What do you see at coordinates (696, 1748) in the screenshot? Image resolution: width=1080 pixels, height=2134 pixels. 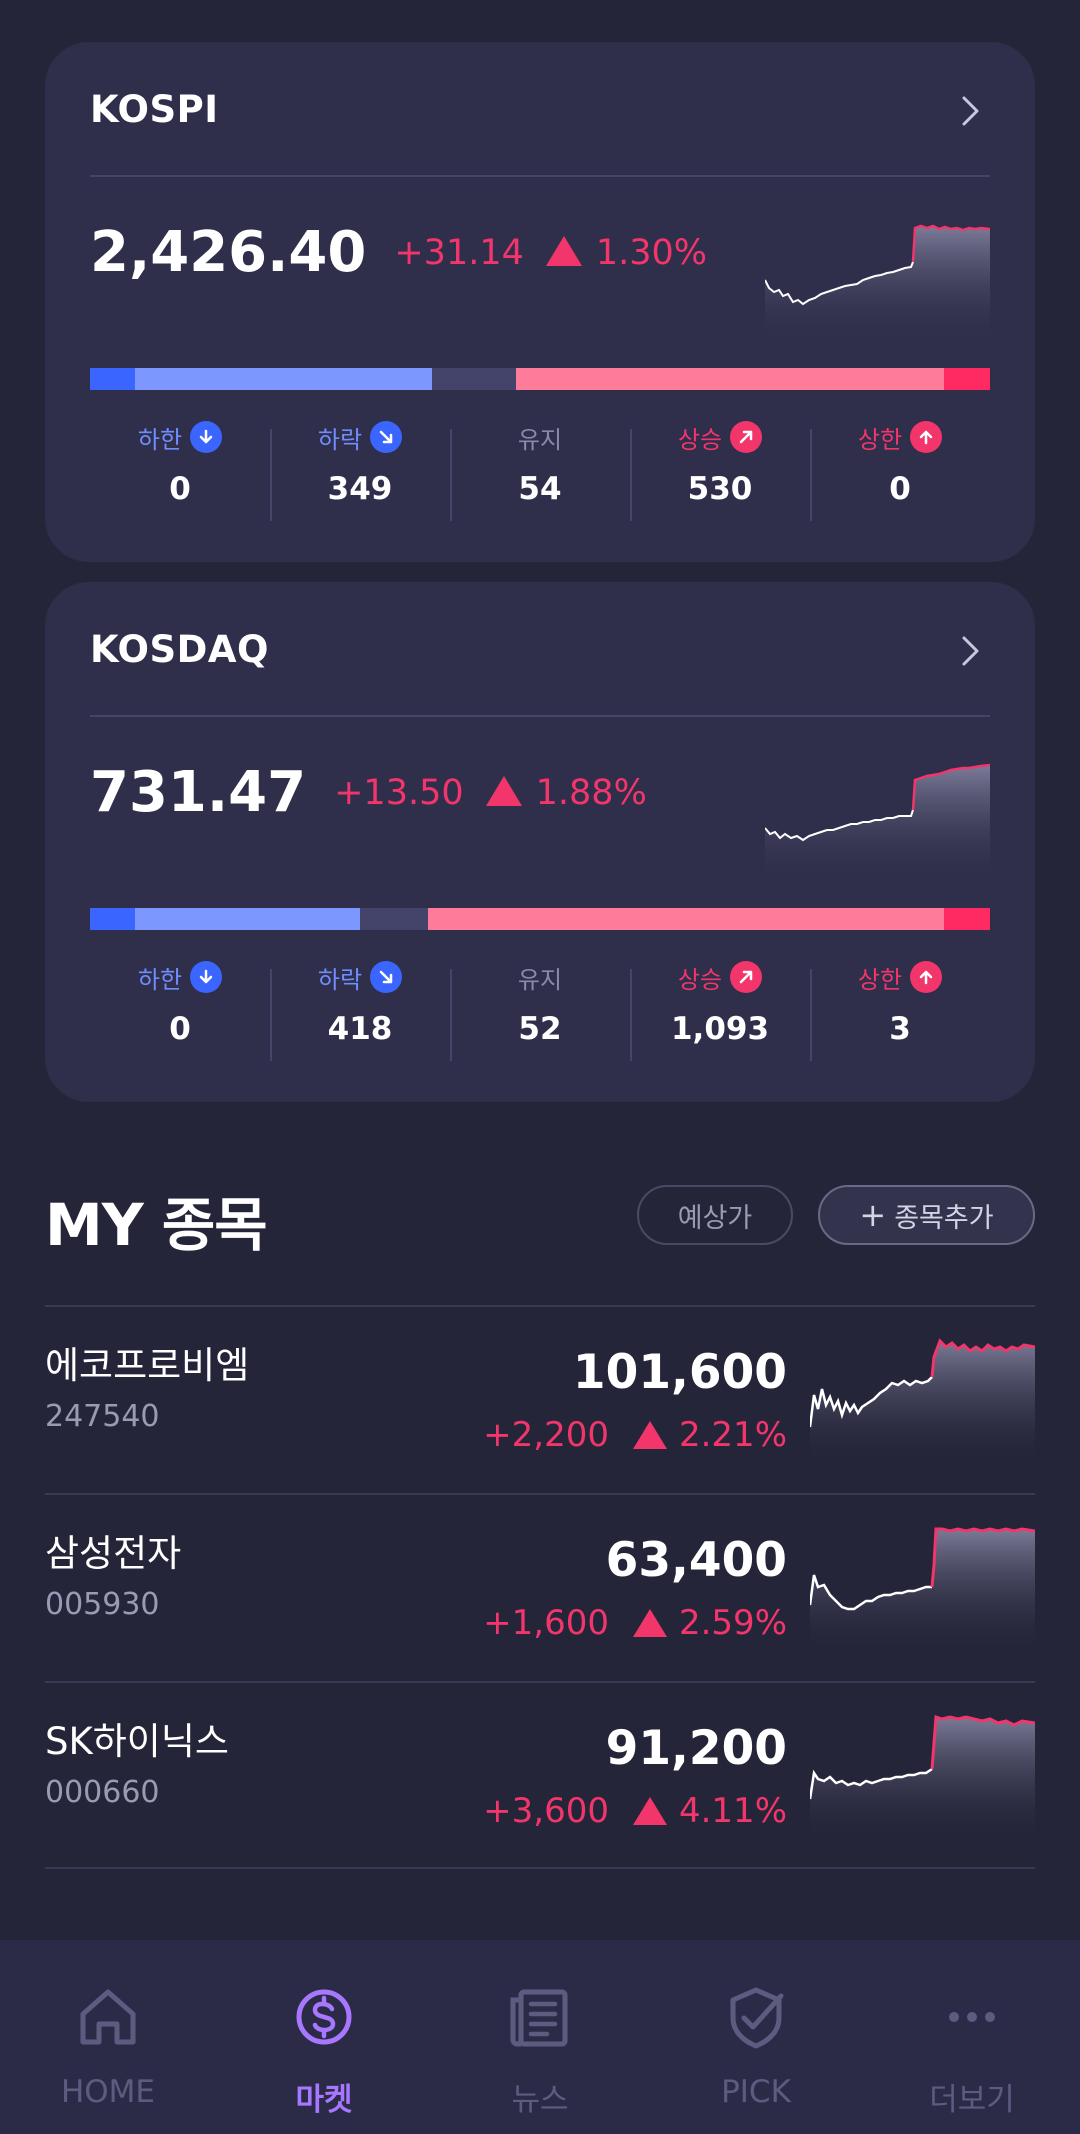 I see `stock-price: 91,200` at bounding box center [696, 1748].